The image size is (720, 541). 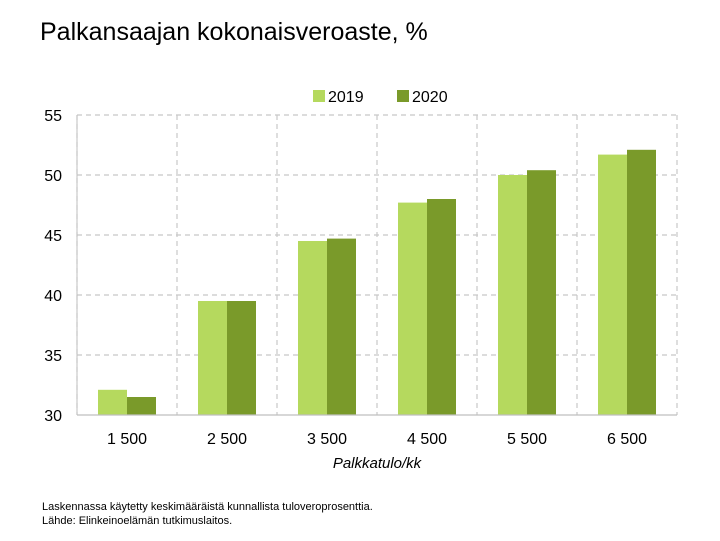 What do you see at coordinates (527, 439) in the screenshot?
I see `x-tick-label: 5 500` at bounding box center [527, 439].